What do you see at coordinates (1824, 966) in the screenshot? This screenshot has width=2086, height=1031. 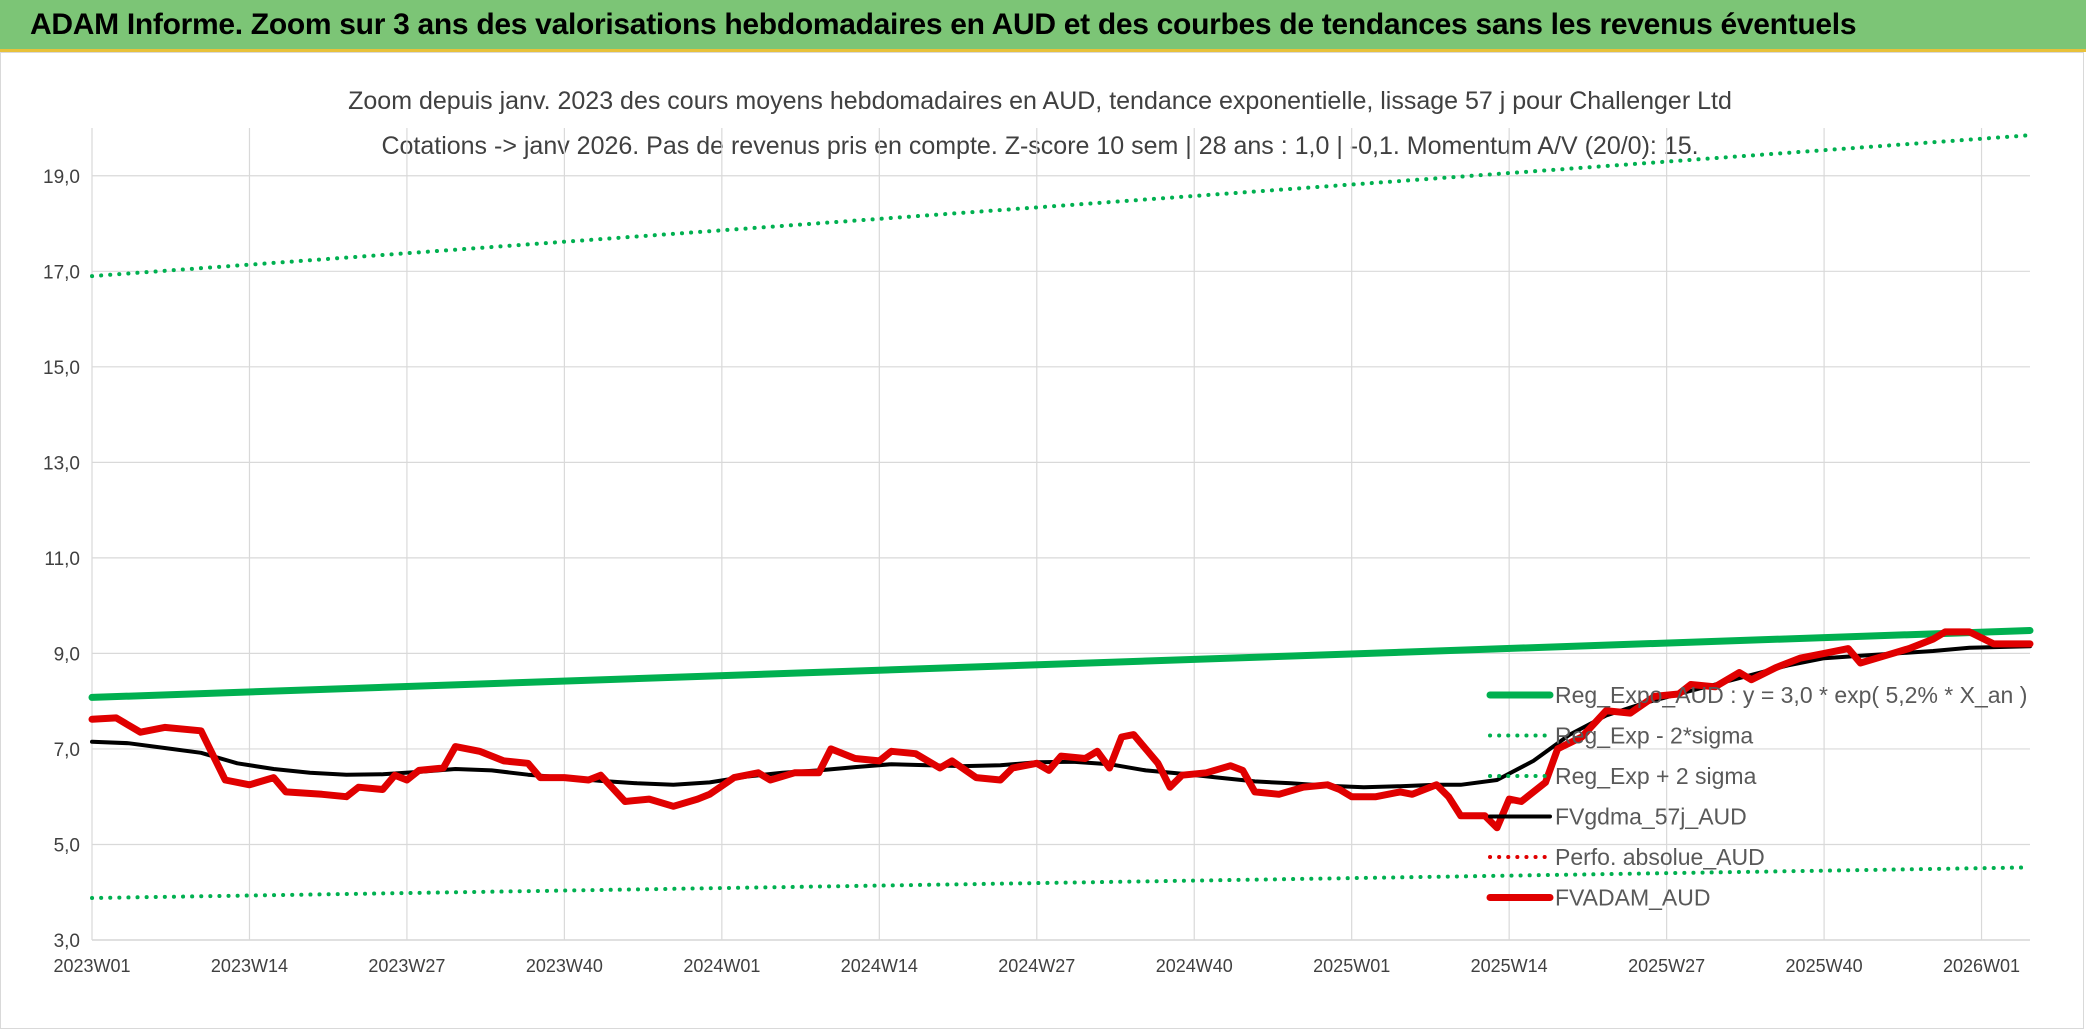 I see `x-tick-label: 2025W40` at bounding box center [1824, 966].